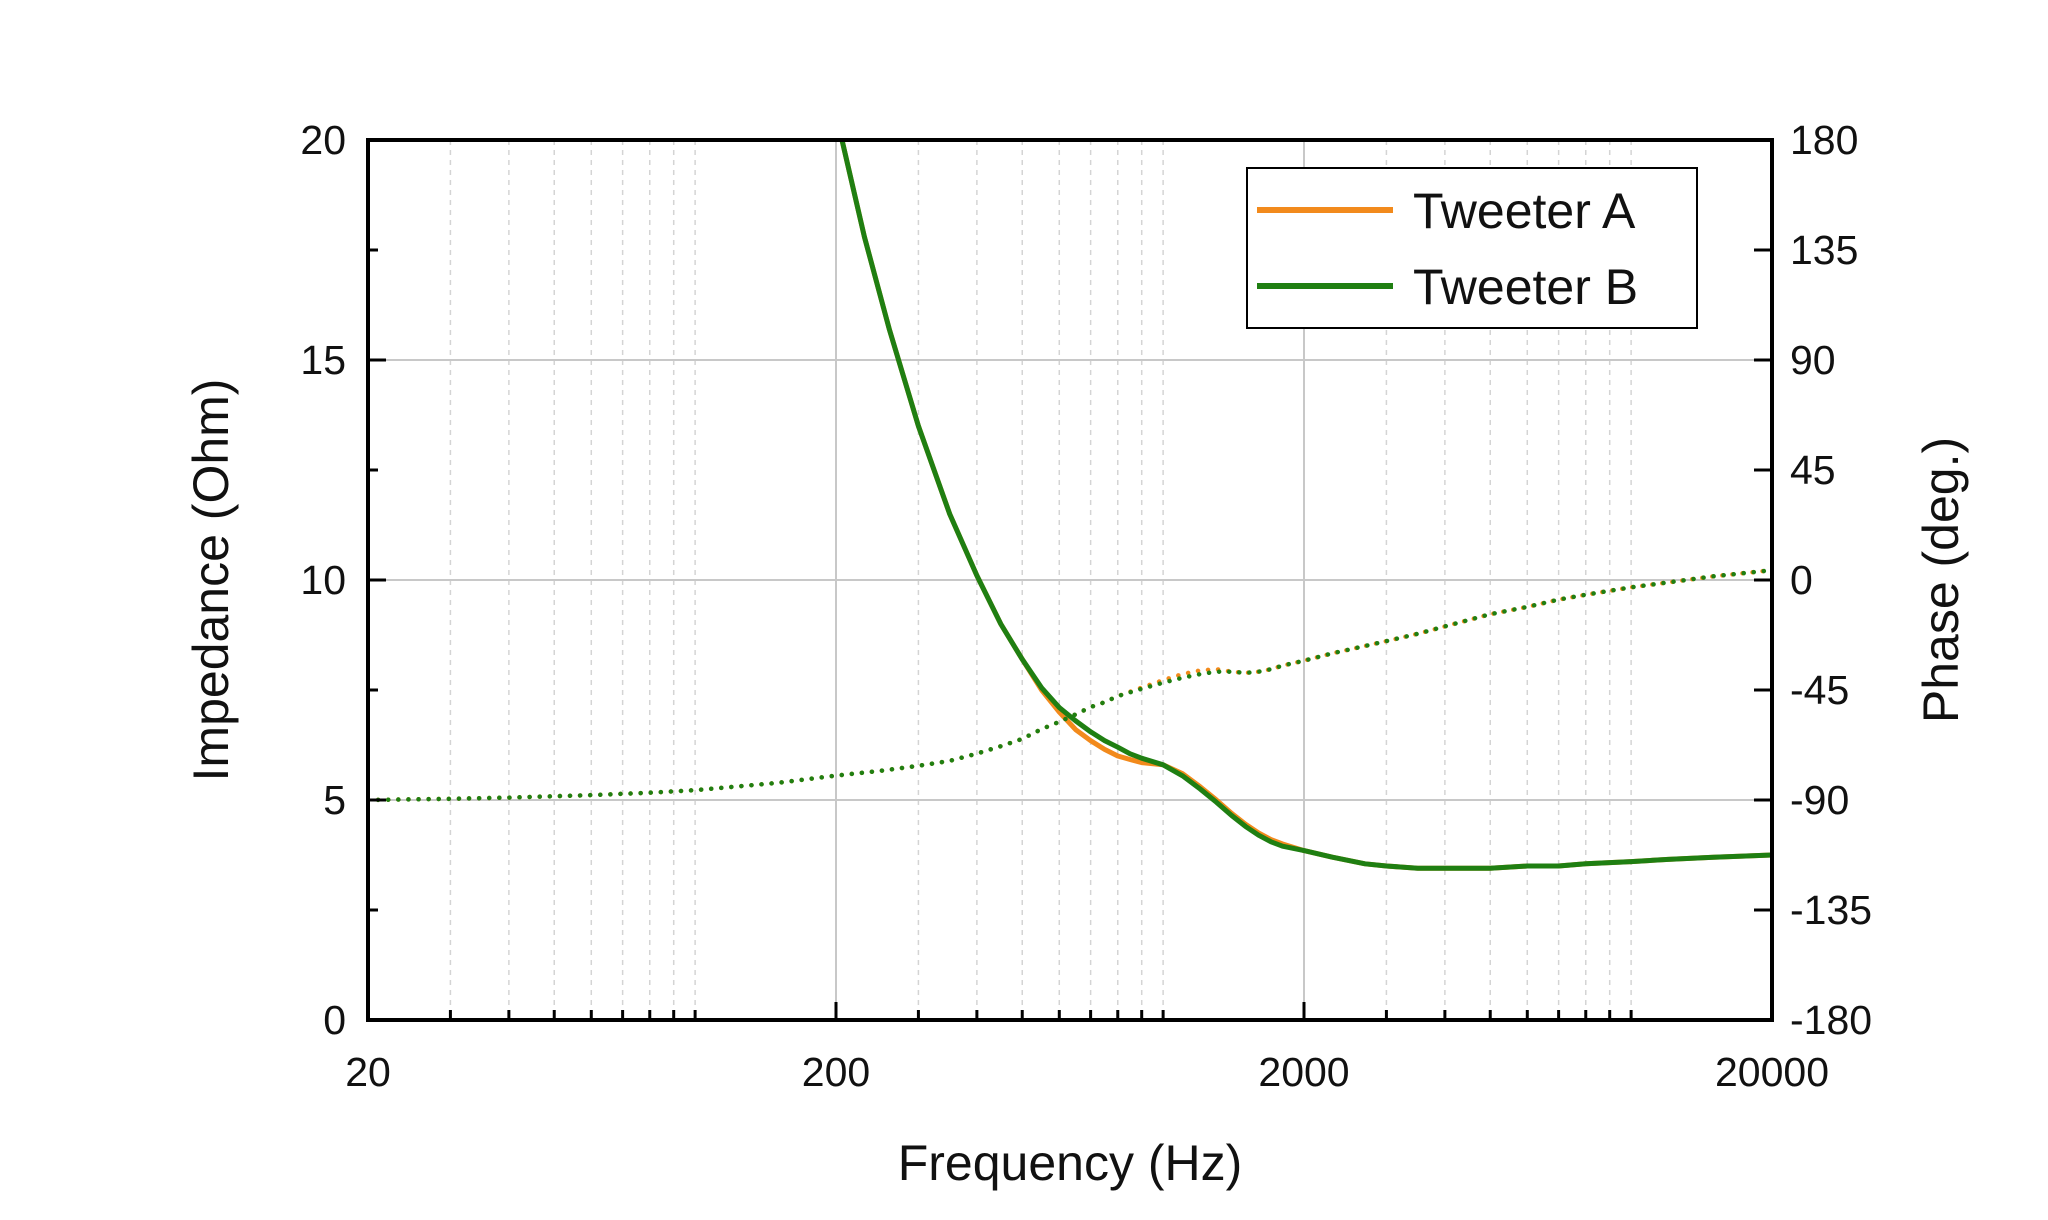  What do you see at coordinates (368, 1072) in the screenshot?
I see `x-tick-label: 20` at bounding box center [368, 1072].